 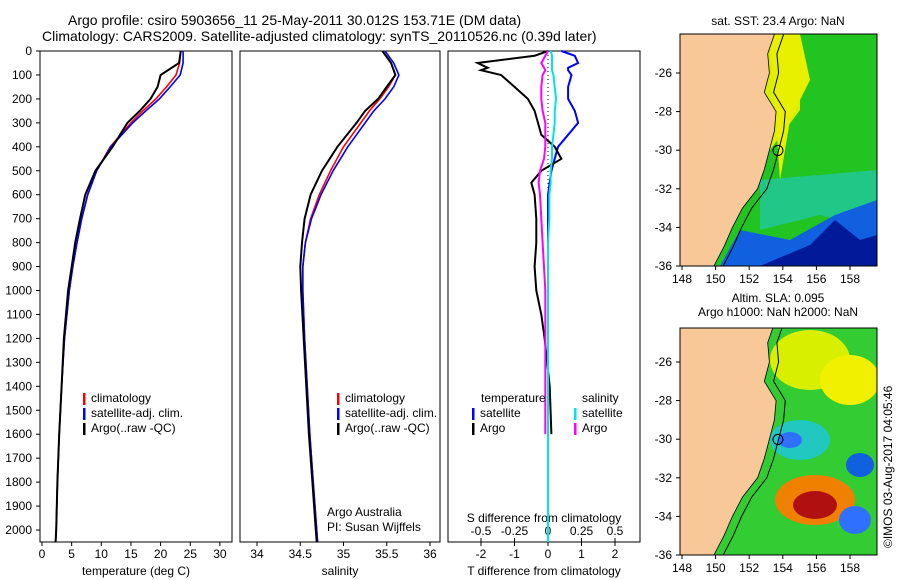 I want to click on depth-tick-label: 1300, so click(x=18, y=362).